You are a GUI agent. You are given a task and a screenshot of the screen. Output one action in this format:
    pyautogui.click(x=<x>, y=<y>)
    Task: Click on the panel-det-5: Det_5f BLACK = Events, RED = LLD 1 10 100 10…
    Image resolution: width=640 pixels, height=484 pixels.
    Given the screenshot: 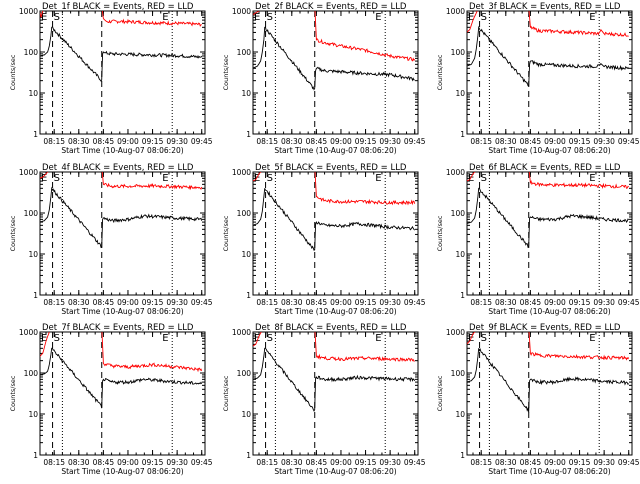 What is the action you would take?
    pyautogui.click(x=324, y=239)
    